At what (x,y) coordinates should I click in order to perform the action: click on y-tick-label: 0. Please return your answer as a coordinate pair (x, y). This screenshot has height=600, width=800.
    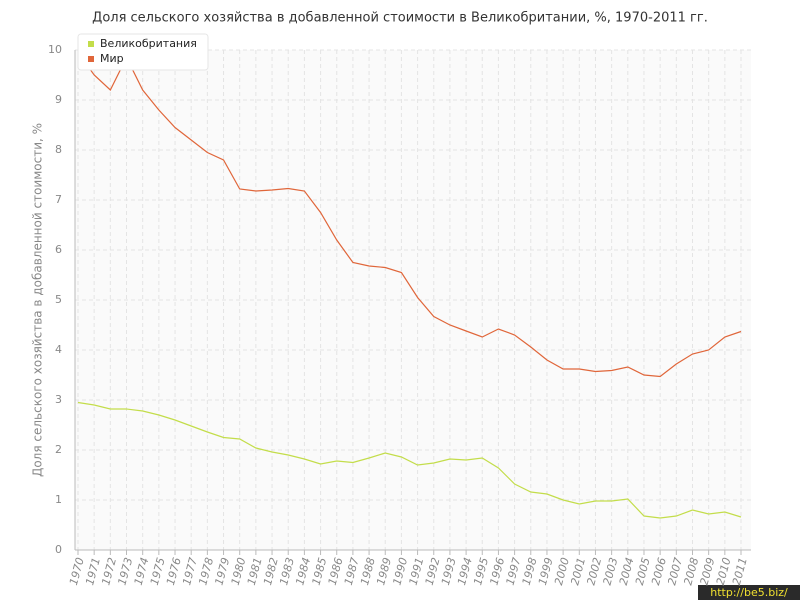
    Looking at the image, I should click on (58, 549).